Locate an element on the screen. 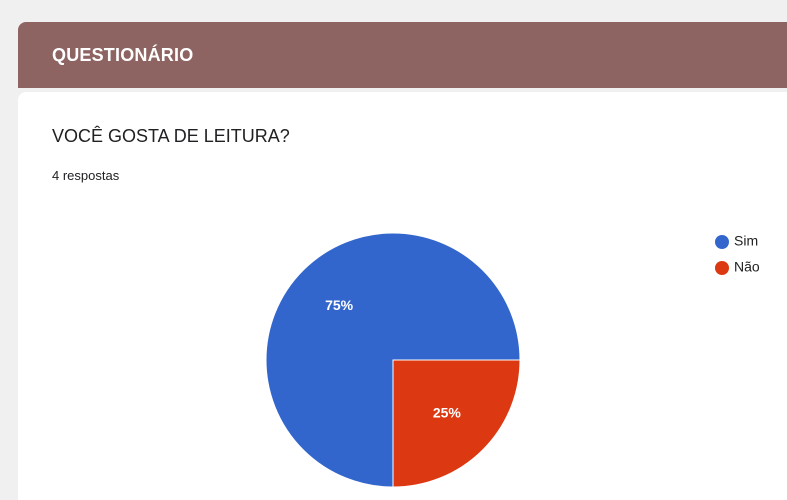  legend-label: Não is located at coordinates (747, 267).